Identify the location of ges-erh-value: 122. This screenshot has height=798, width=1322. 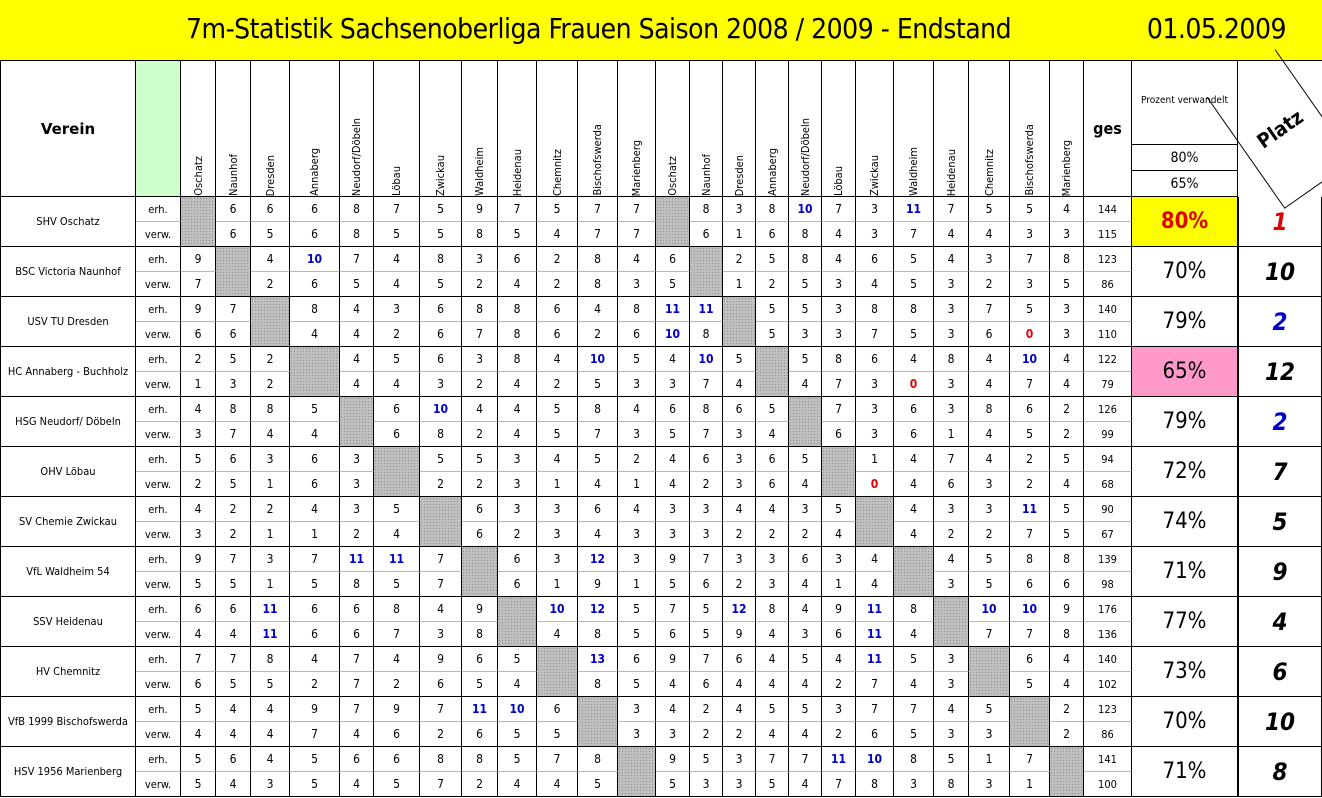
(1108, 359).